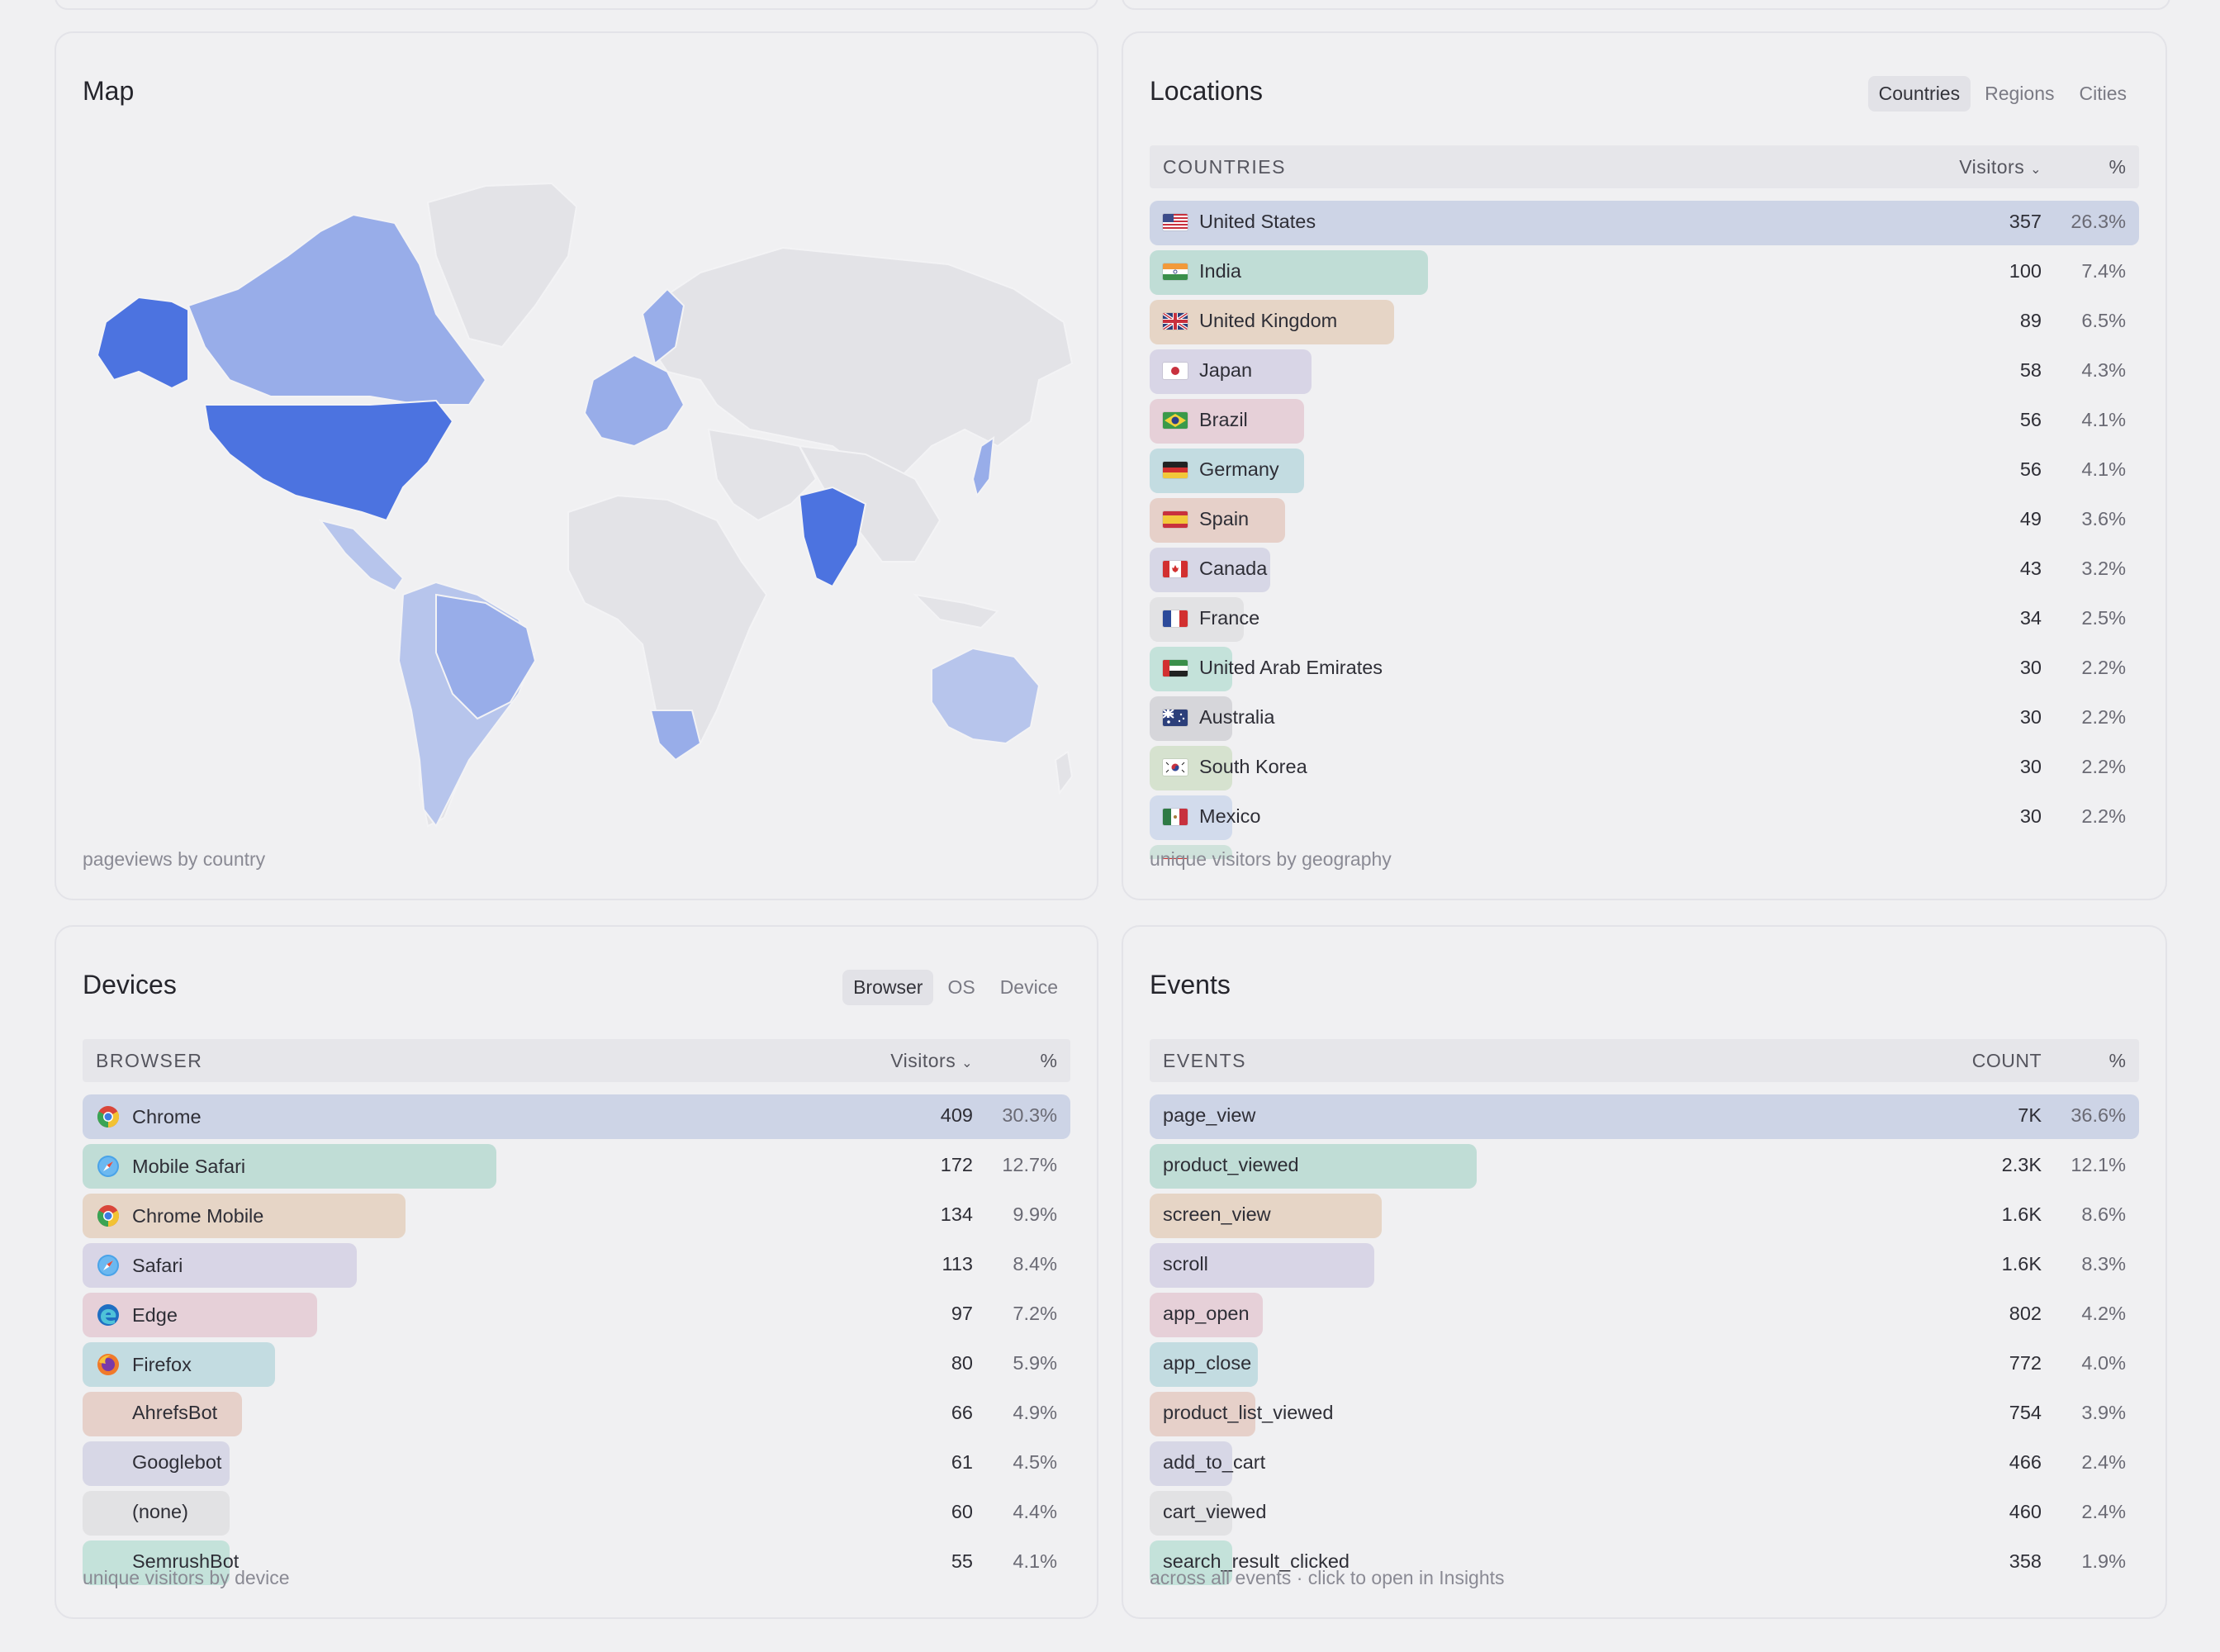  What do you see at coordinates (1644, 1563) in the screenshot?
I see `event-row: search_result_clicked 358 1.9%` at bounding box center [1644, 1563].